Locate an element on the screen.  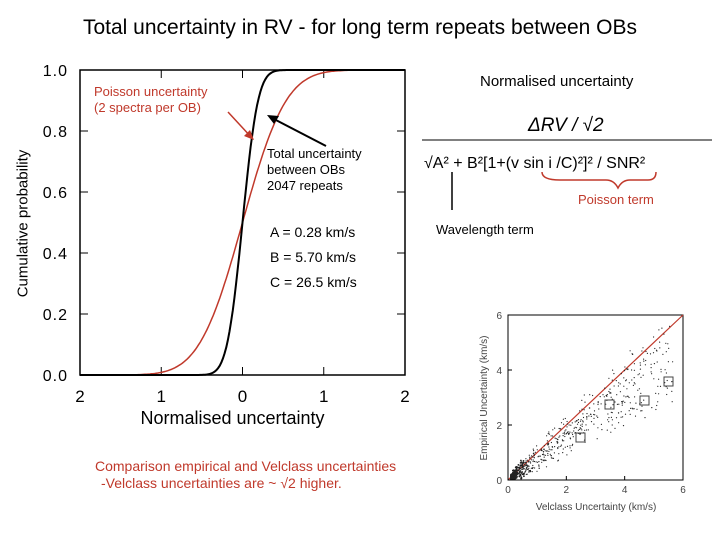
formula-heading: Normalised uncertainty is located at coordinates (557, 81).